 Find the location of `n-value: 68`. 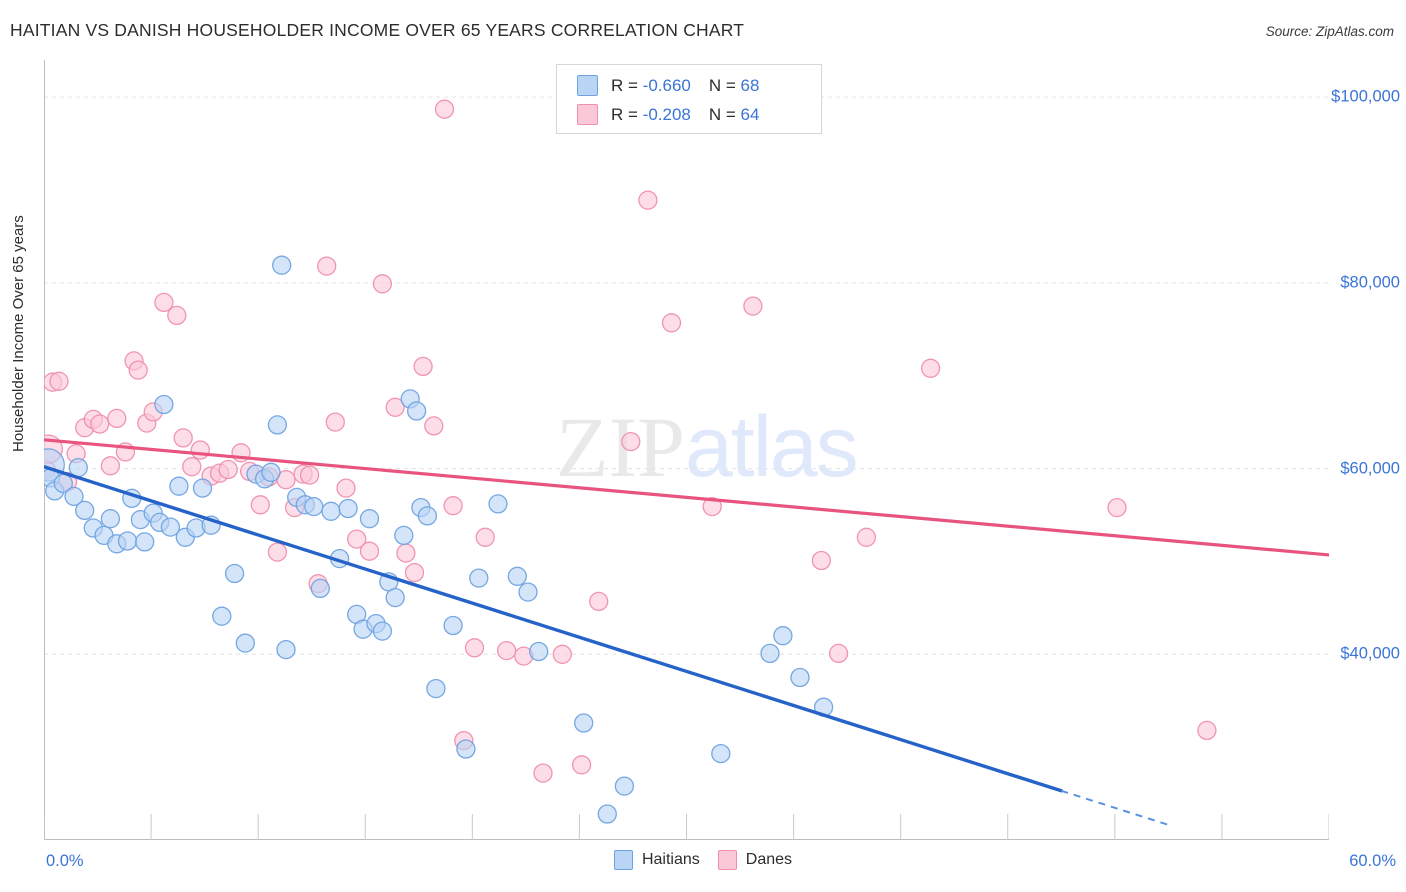

n-value: 68 is located at coordinates (750, 85).